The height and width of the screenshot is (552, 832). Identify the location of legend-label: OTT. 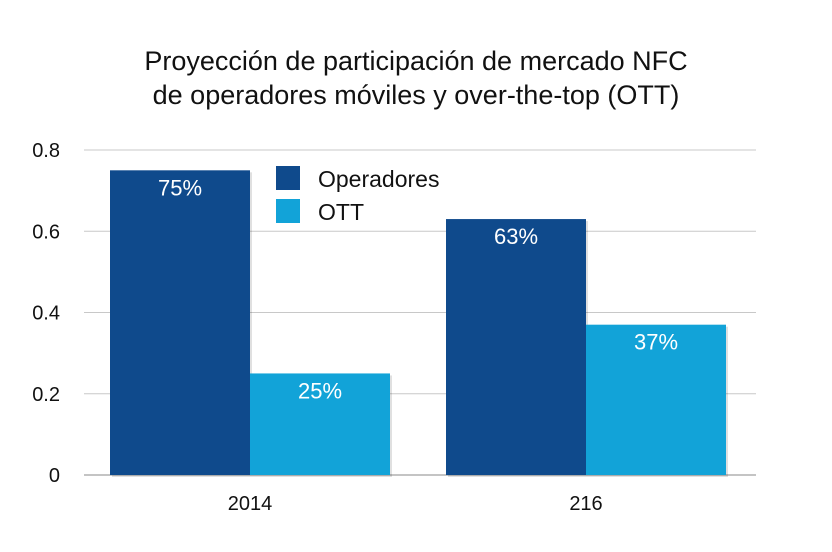
(341, 212).